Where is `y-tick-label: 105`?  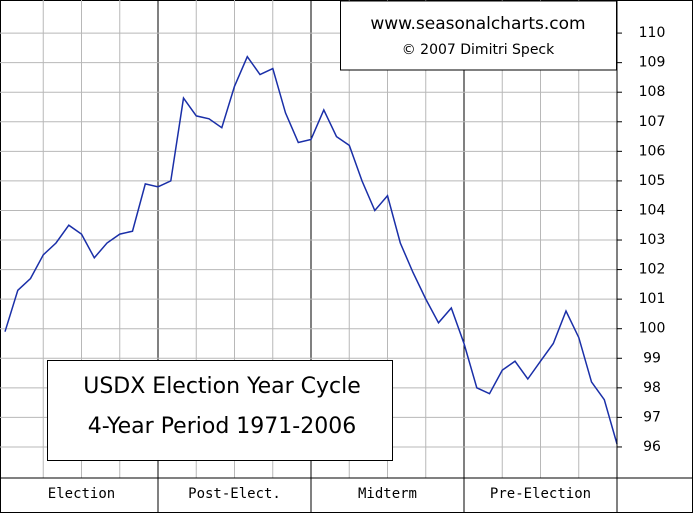 y-tick-label: 105 is located at coordinates (652, 181).